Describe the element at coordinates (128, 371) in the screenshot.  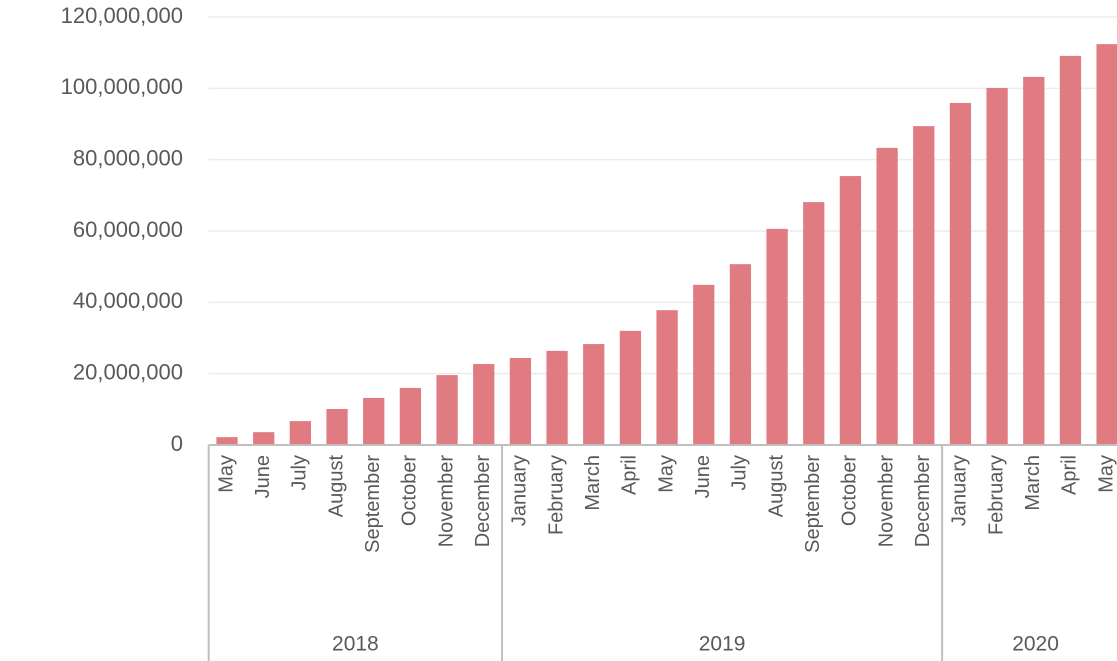
I see `y-tick-label: 20,000,000` at that location.